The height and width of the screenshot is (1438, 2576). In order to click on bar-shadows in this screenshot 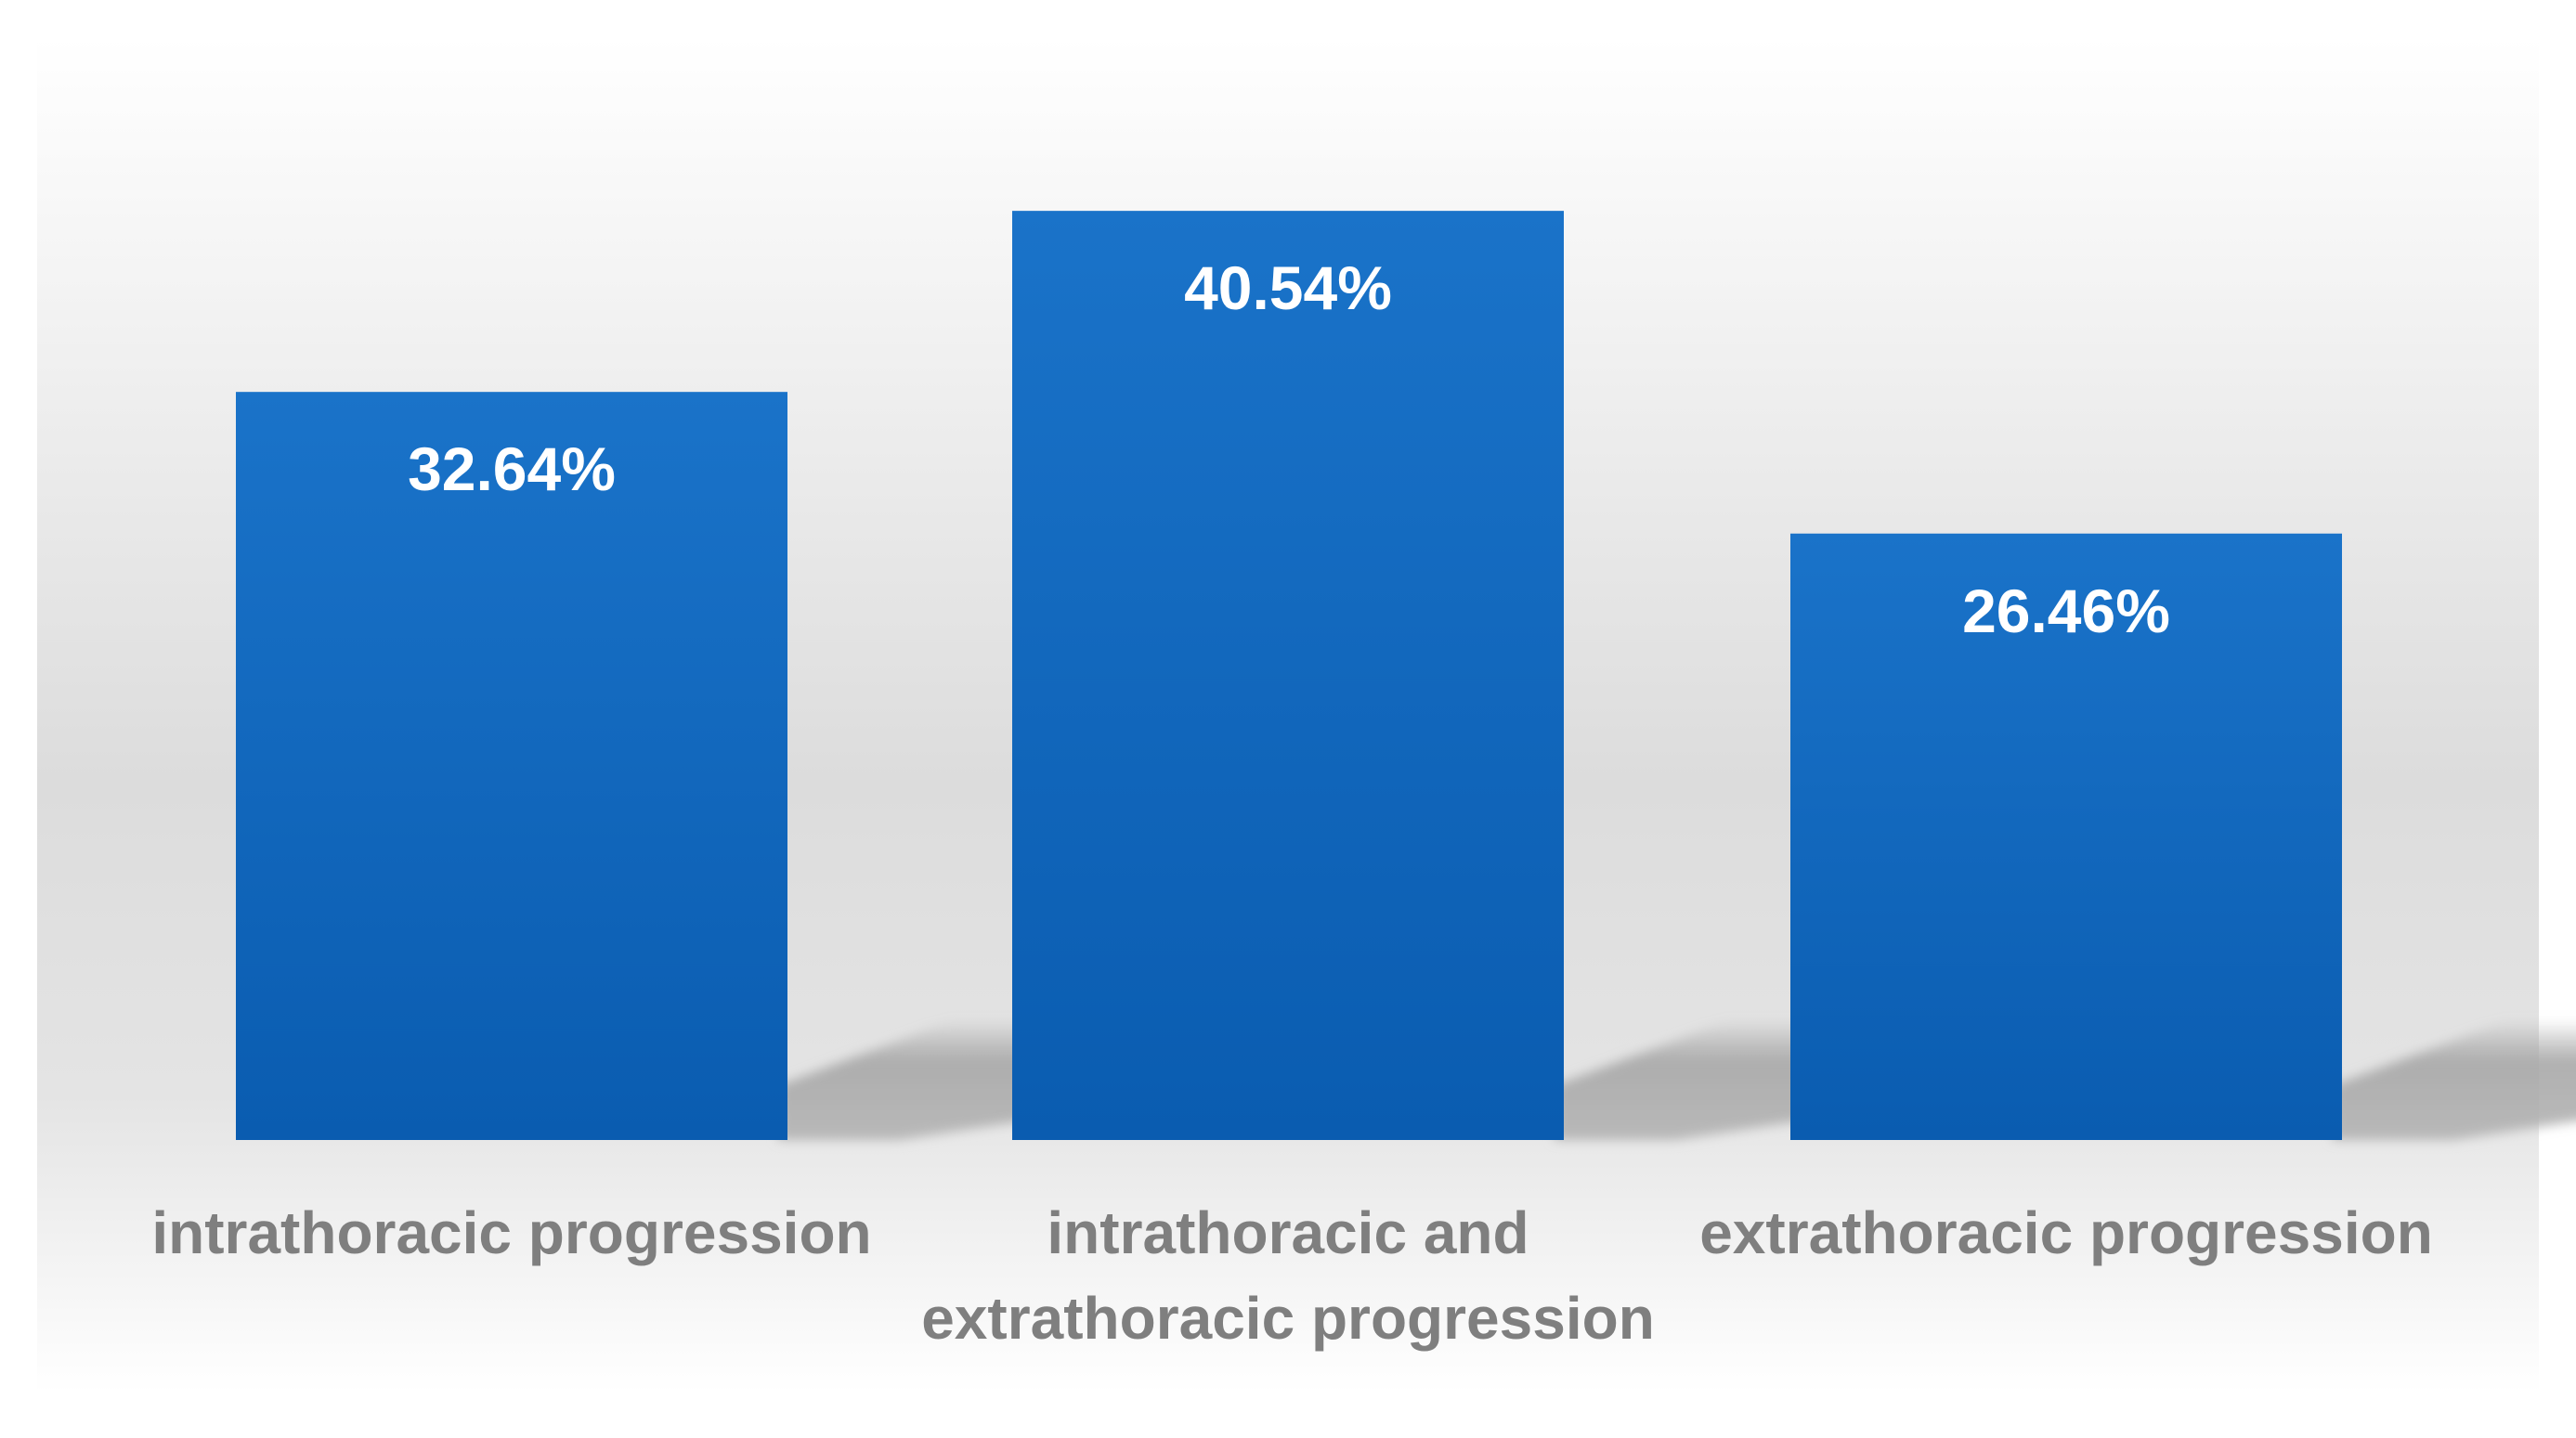, I will do `click(1677, 1079)`.